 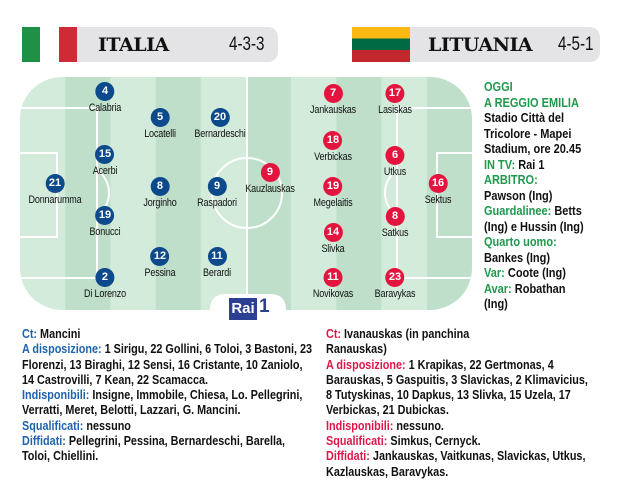 What do you see at coordinates (435, 441) in the screenshot?
I see `suspended: Simkus, Cernyck.` at bounding box center [435, 441].